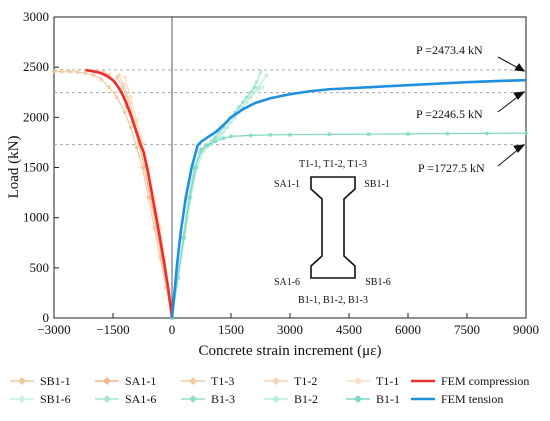  I want to click on legend-label: SA1-6, so click(140, 399).